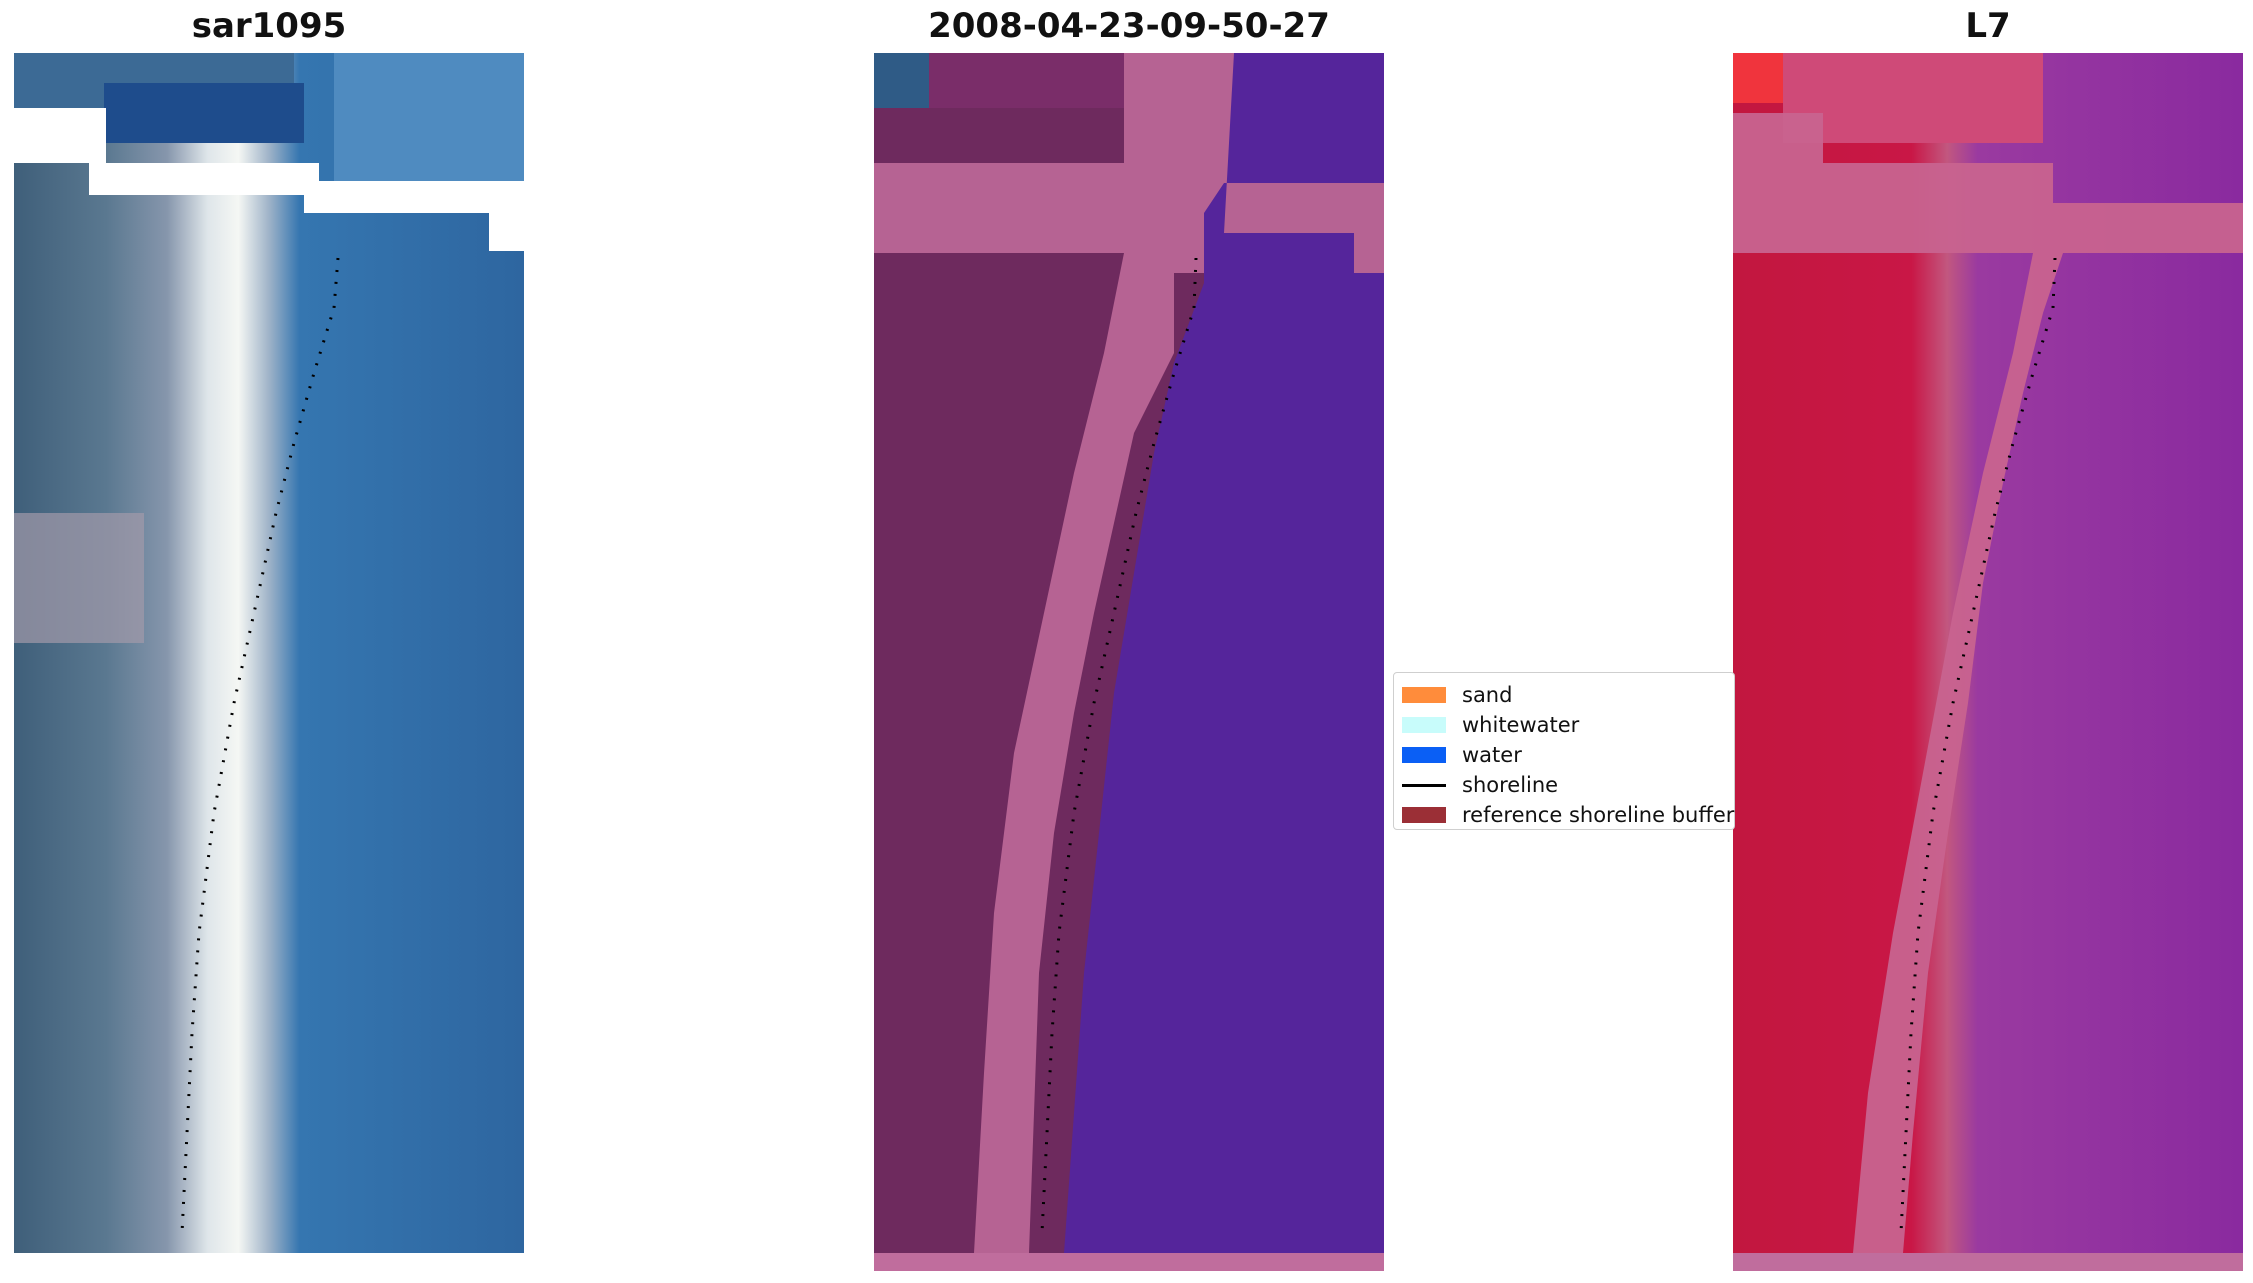  I want to click on whitewater-swatch-icon, so click(1424, 725).